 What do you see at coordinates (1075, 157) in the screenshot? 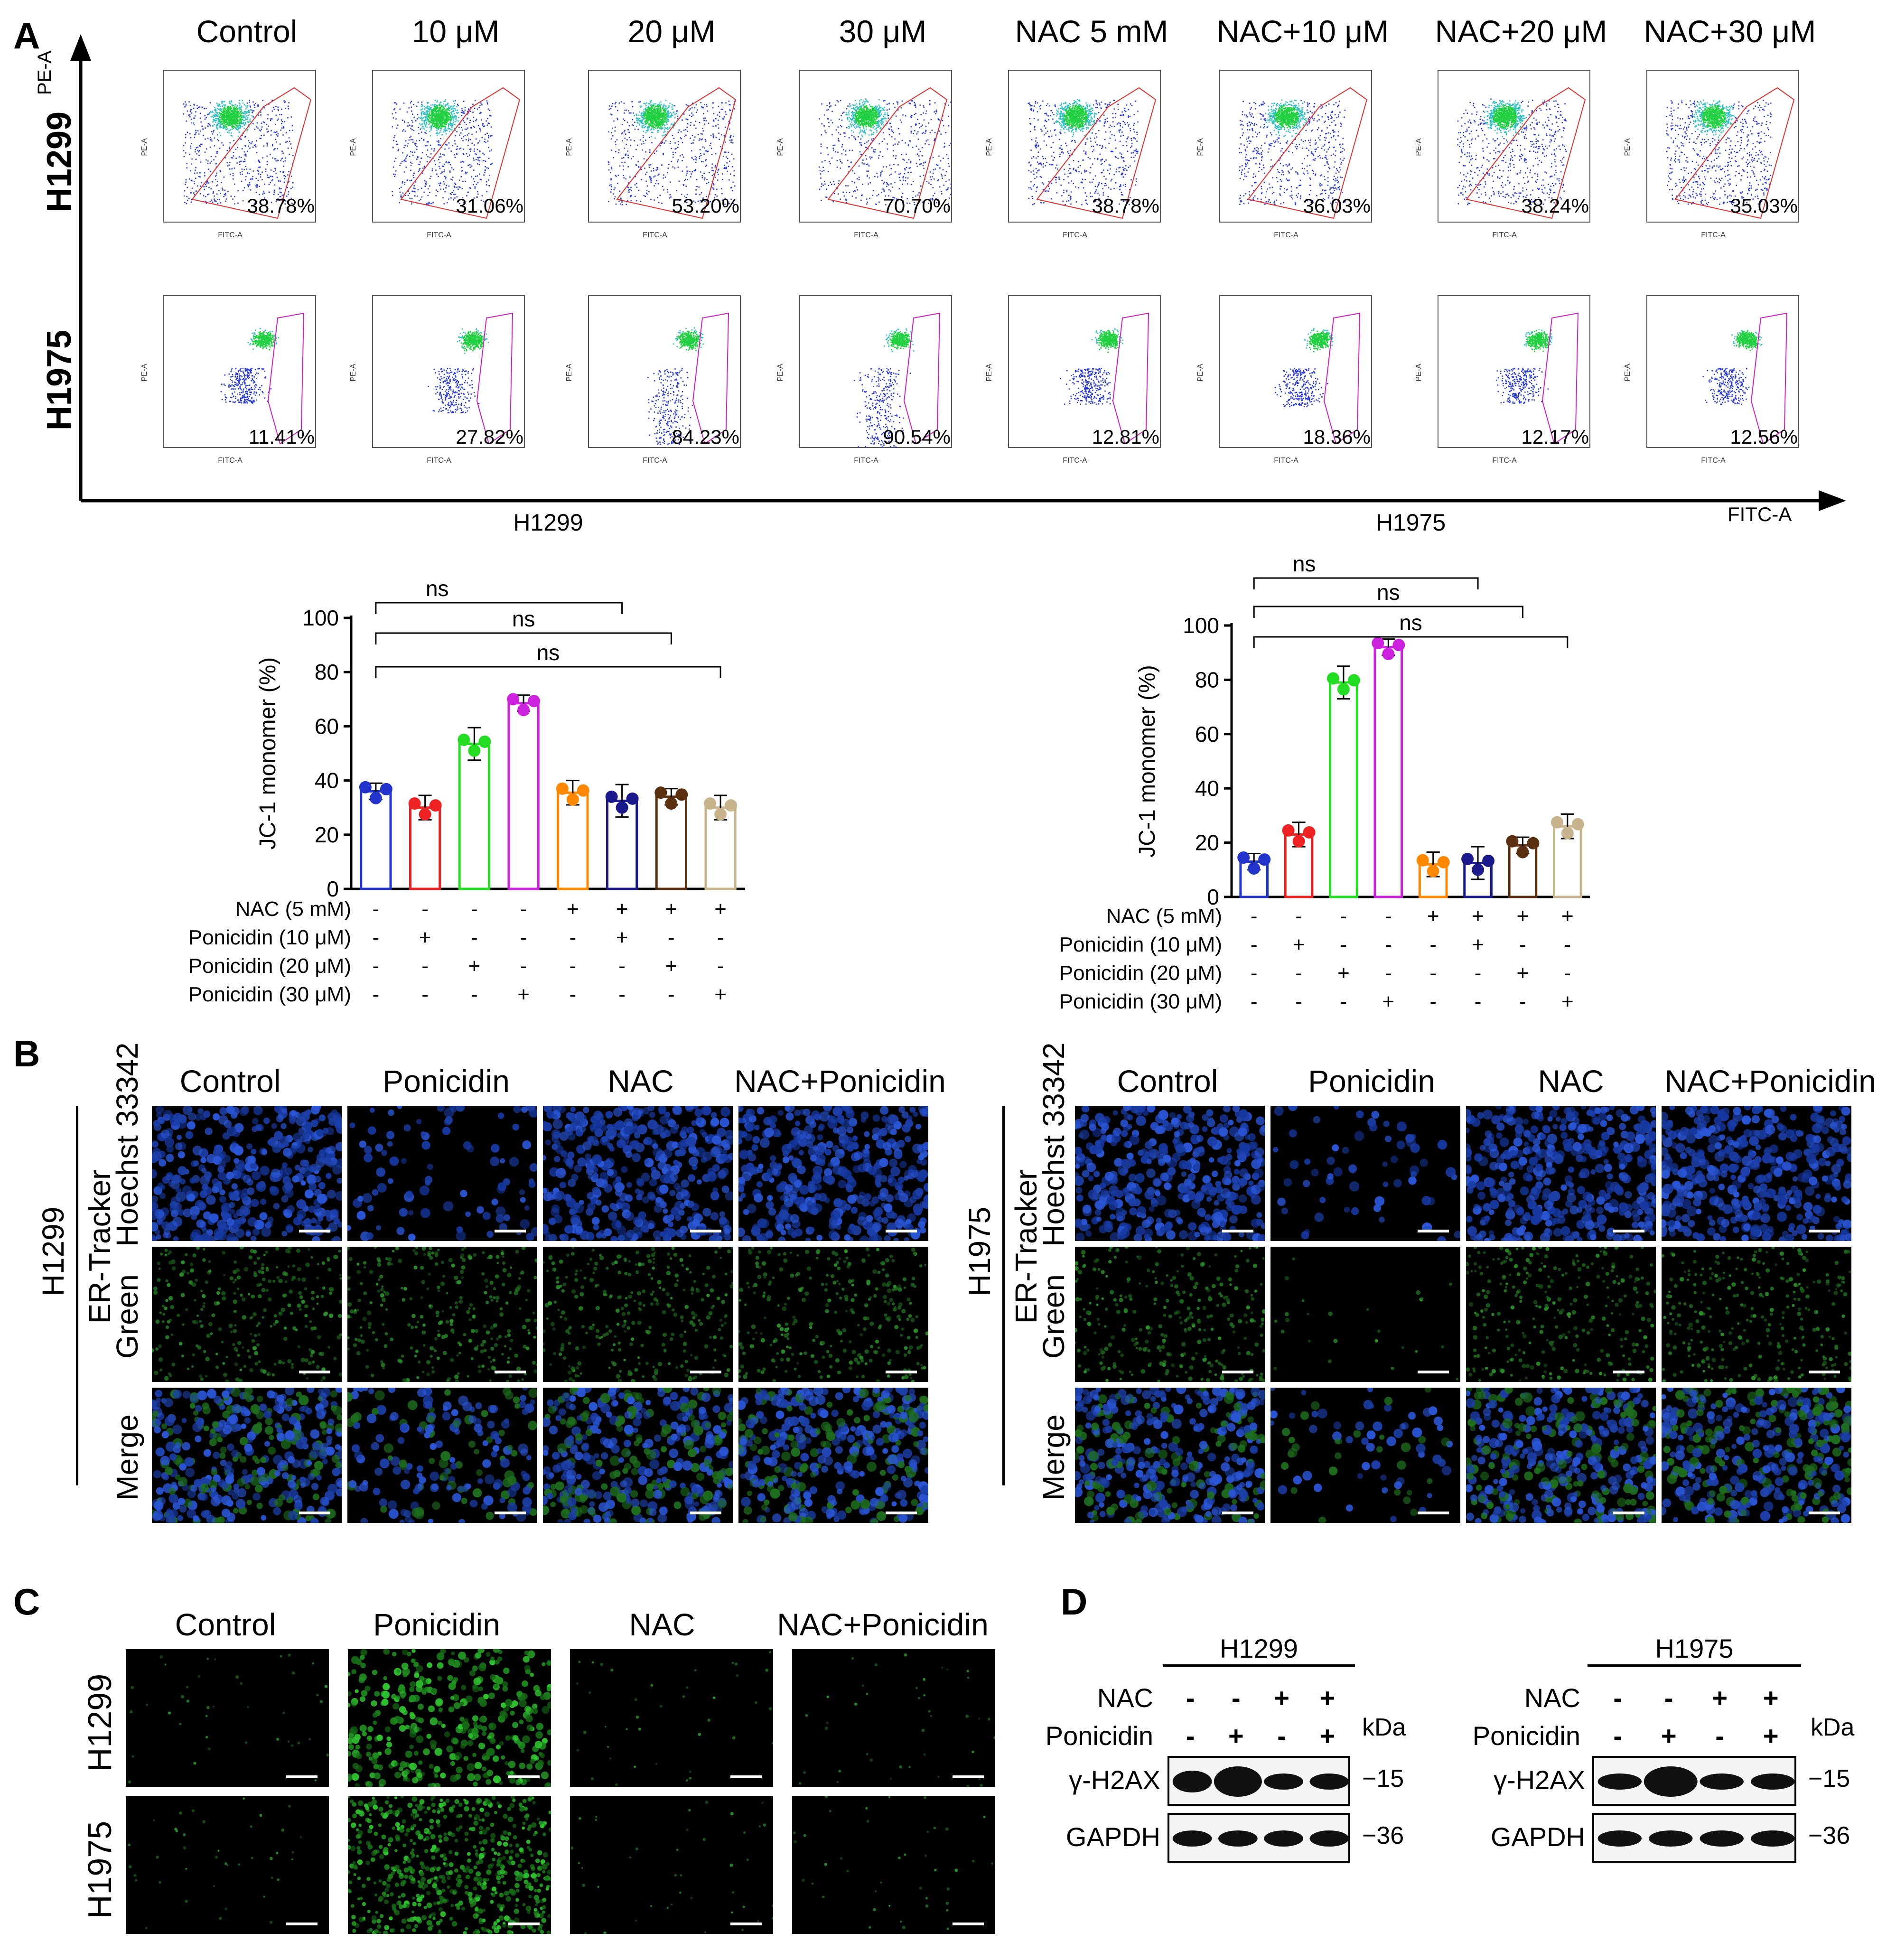
I see `flow-plot: FITC-A PE-A 38.78%` at bounding box center [1075, 157].